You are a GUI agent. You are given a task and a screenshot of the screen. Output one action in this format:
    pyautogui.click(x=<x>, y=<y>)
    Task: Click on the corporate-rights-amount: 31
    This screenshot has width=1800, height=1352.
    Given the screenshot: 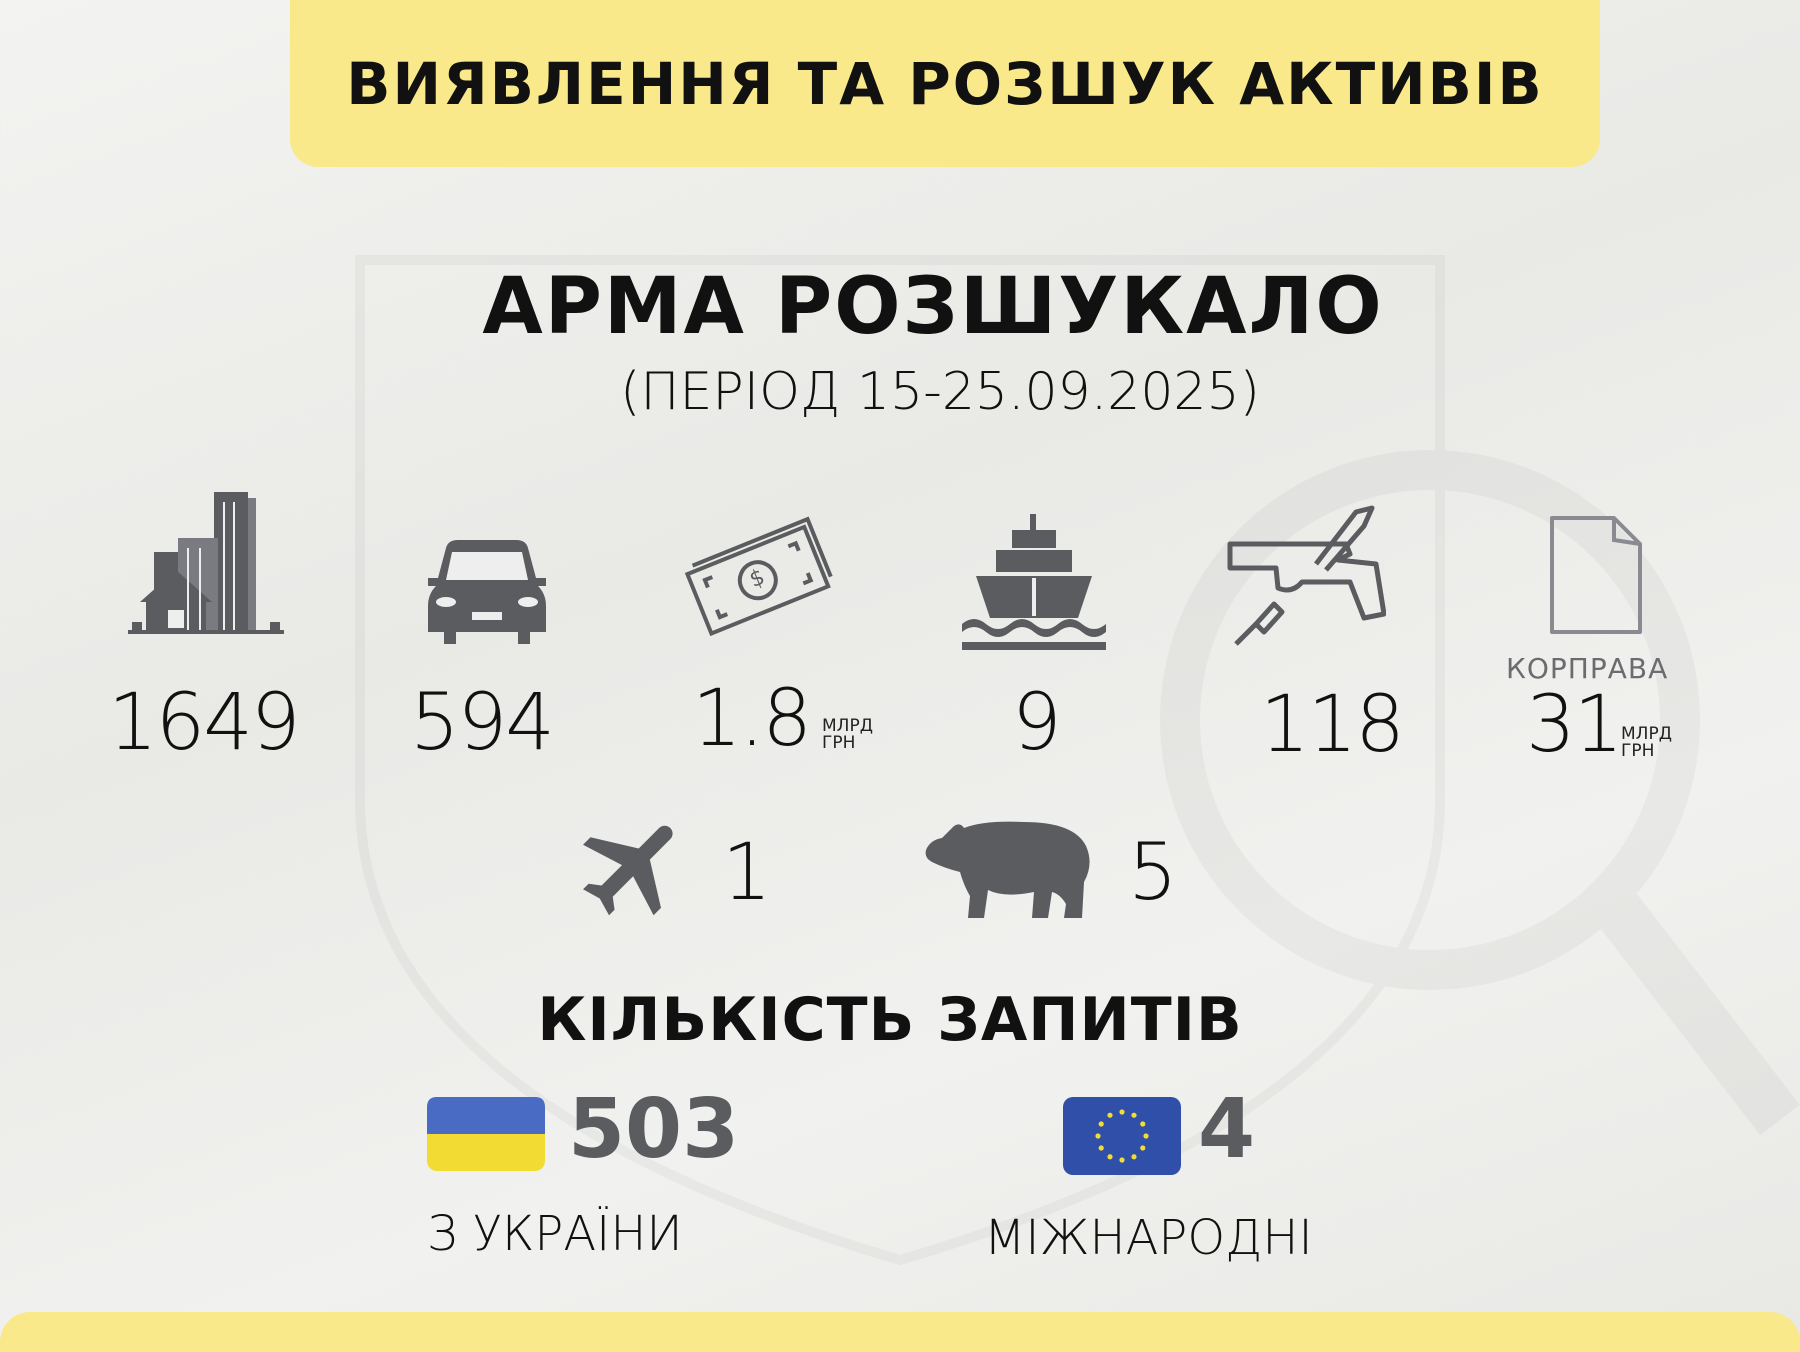 What is the action you would take?
    pyautogui.click(x=1574, y=725)
    